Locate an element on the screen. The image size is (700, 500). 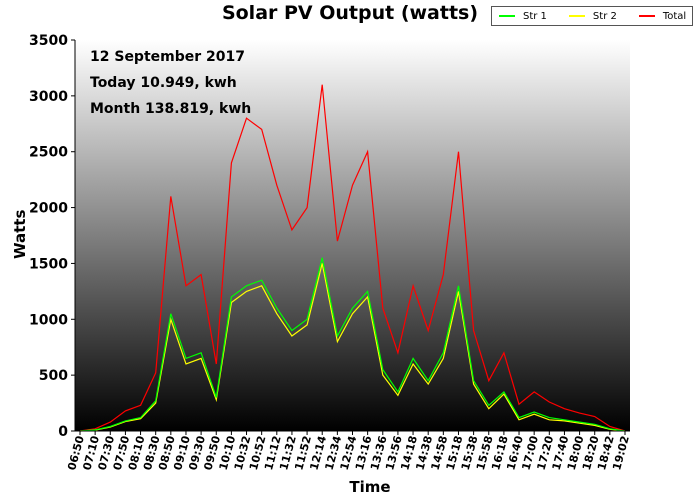
legend: Str 1 Str 2 Total is located at coordinates (592, 16).